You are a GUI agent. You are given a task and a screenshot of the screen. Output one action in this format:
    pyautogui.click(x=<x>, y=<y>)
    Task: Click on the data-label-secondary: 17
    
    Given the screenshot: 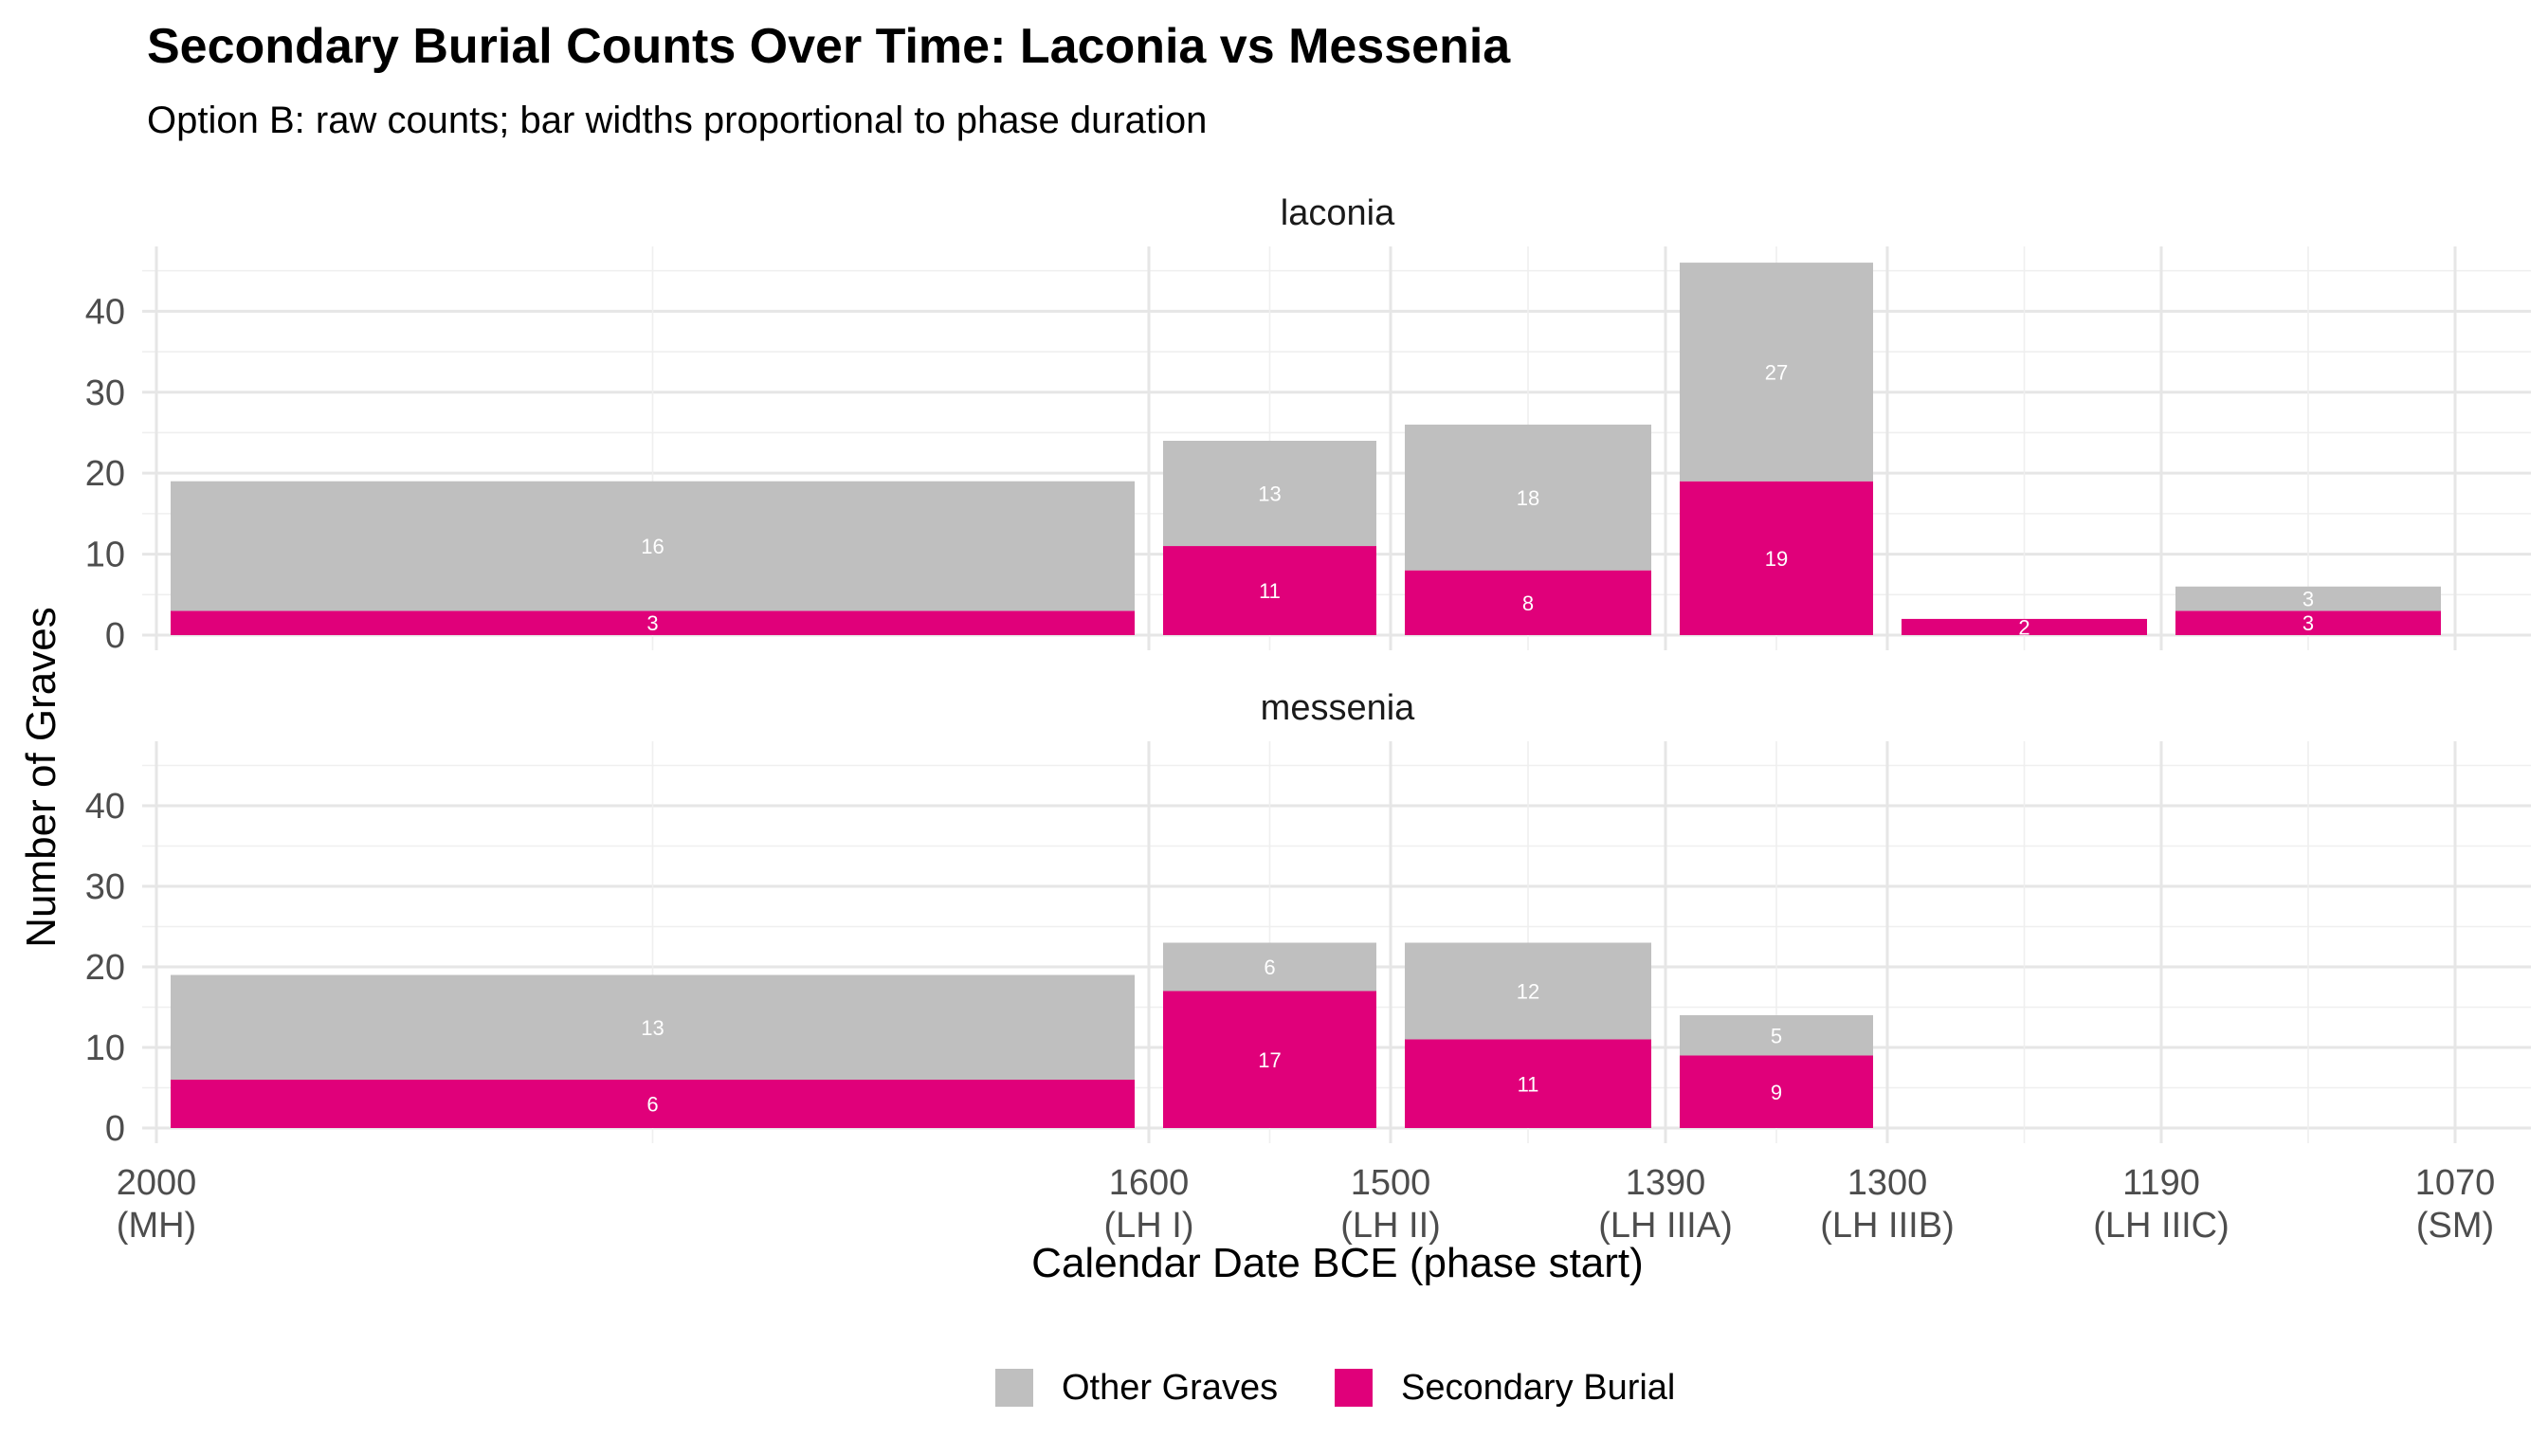 What is the action you would take?
    pyautogui.click(x=1269, y=1060)
    